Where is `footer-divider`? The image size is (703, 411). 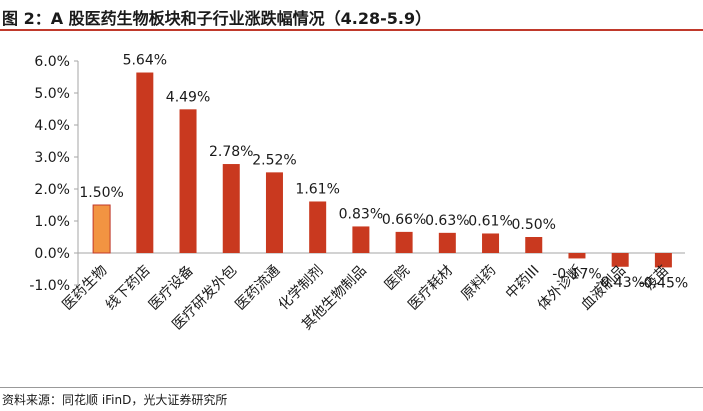
footer-divider is located at coordinates (351, 387).